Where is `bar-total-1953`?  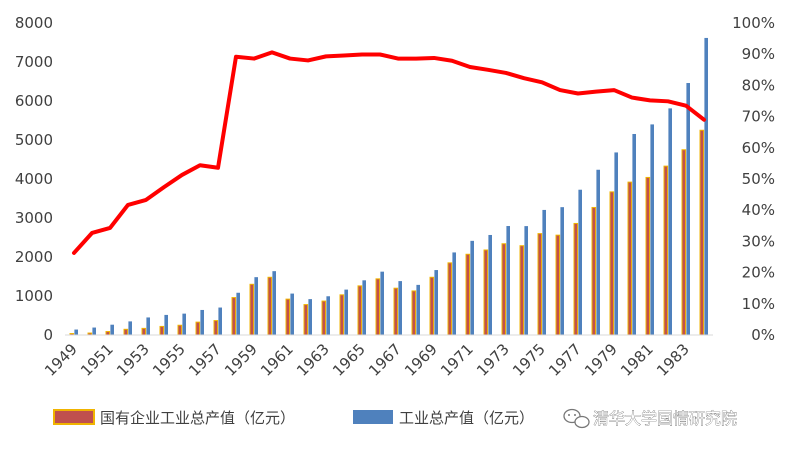 bar-total-1953 is located at coordinates (148, 326).